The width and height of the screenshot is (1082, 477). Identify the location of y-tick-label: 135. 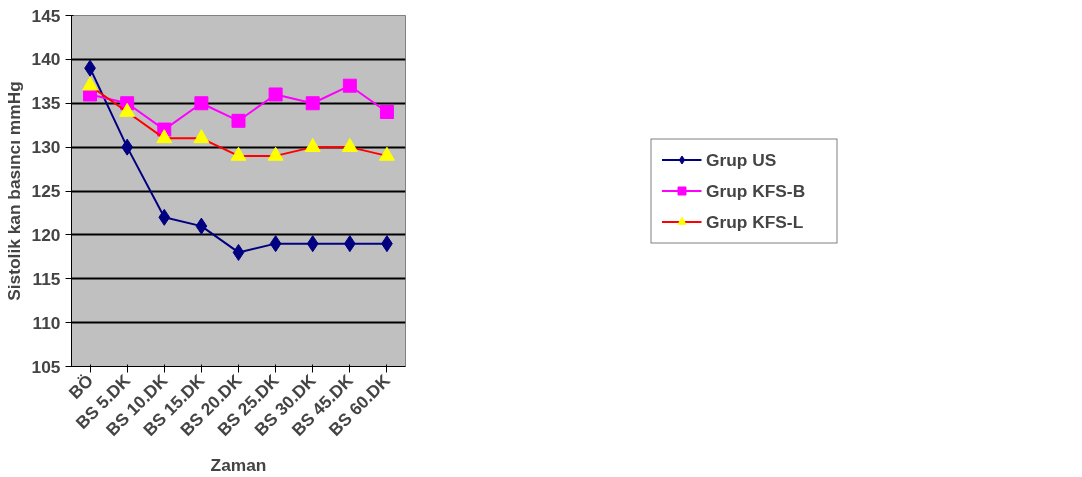
(46, 103).